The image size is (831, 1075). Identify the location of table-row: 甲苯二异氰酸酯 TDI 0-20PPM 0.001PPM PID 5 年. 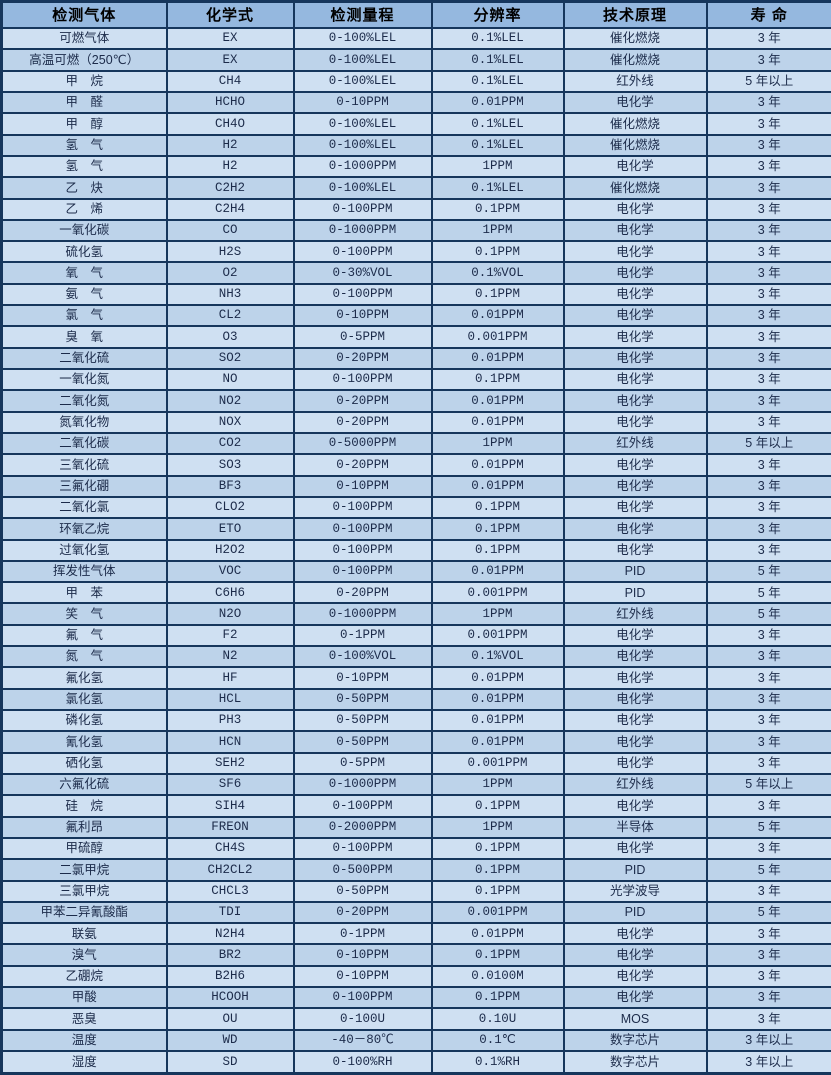
(415, 912).